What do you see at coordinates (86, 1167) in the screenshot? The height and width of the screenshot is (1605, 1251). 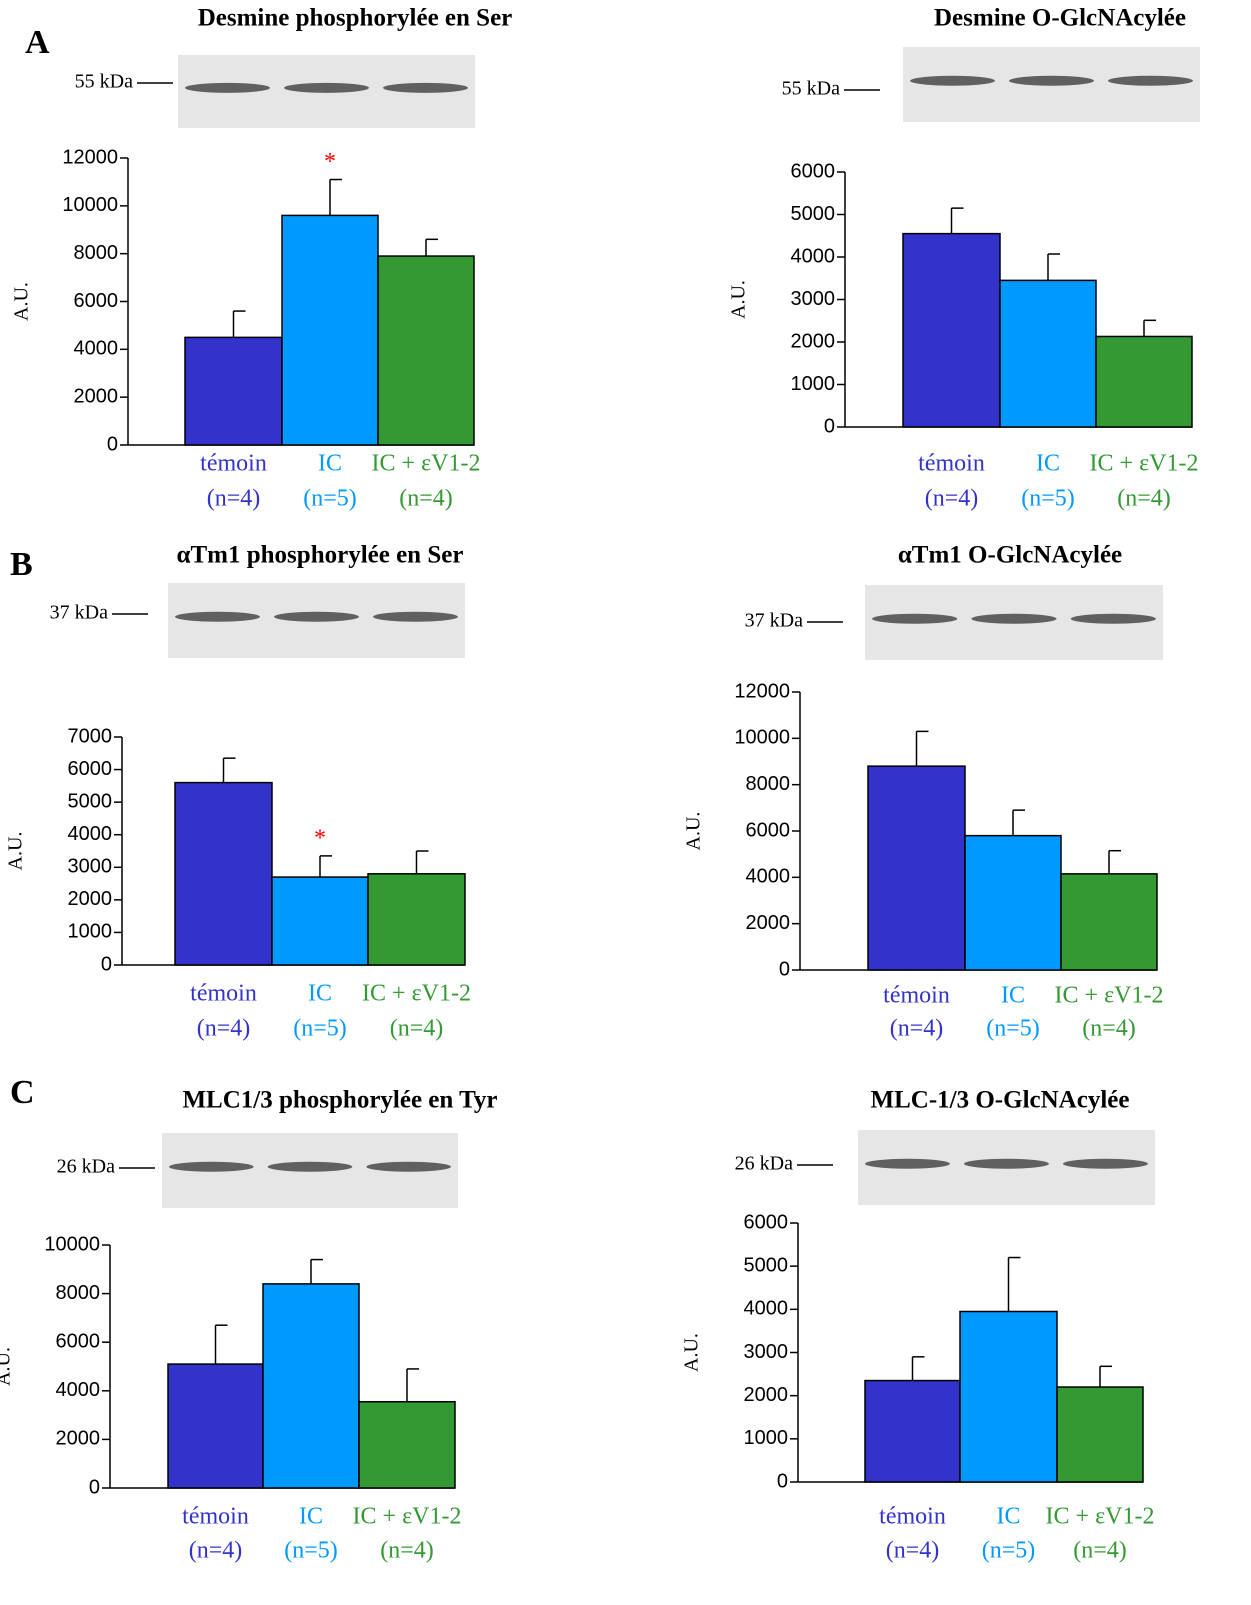 I see `blot-marker: 26 kDa` at bounding box center [86, 1167].